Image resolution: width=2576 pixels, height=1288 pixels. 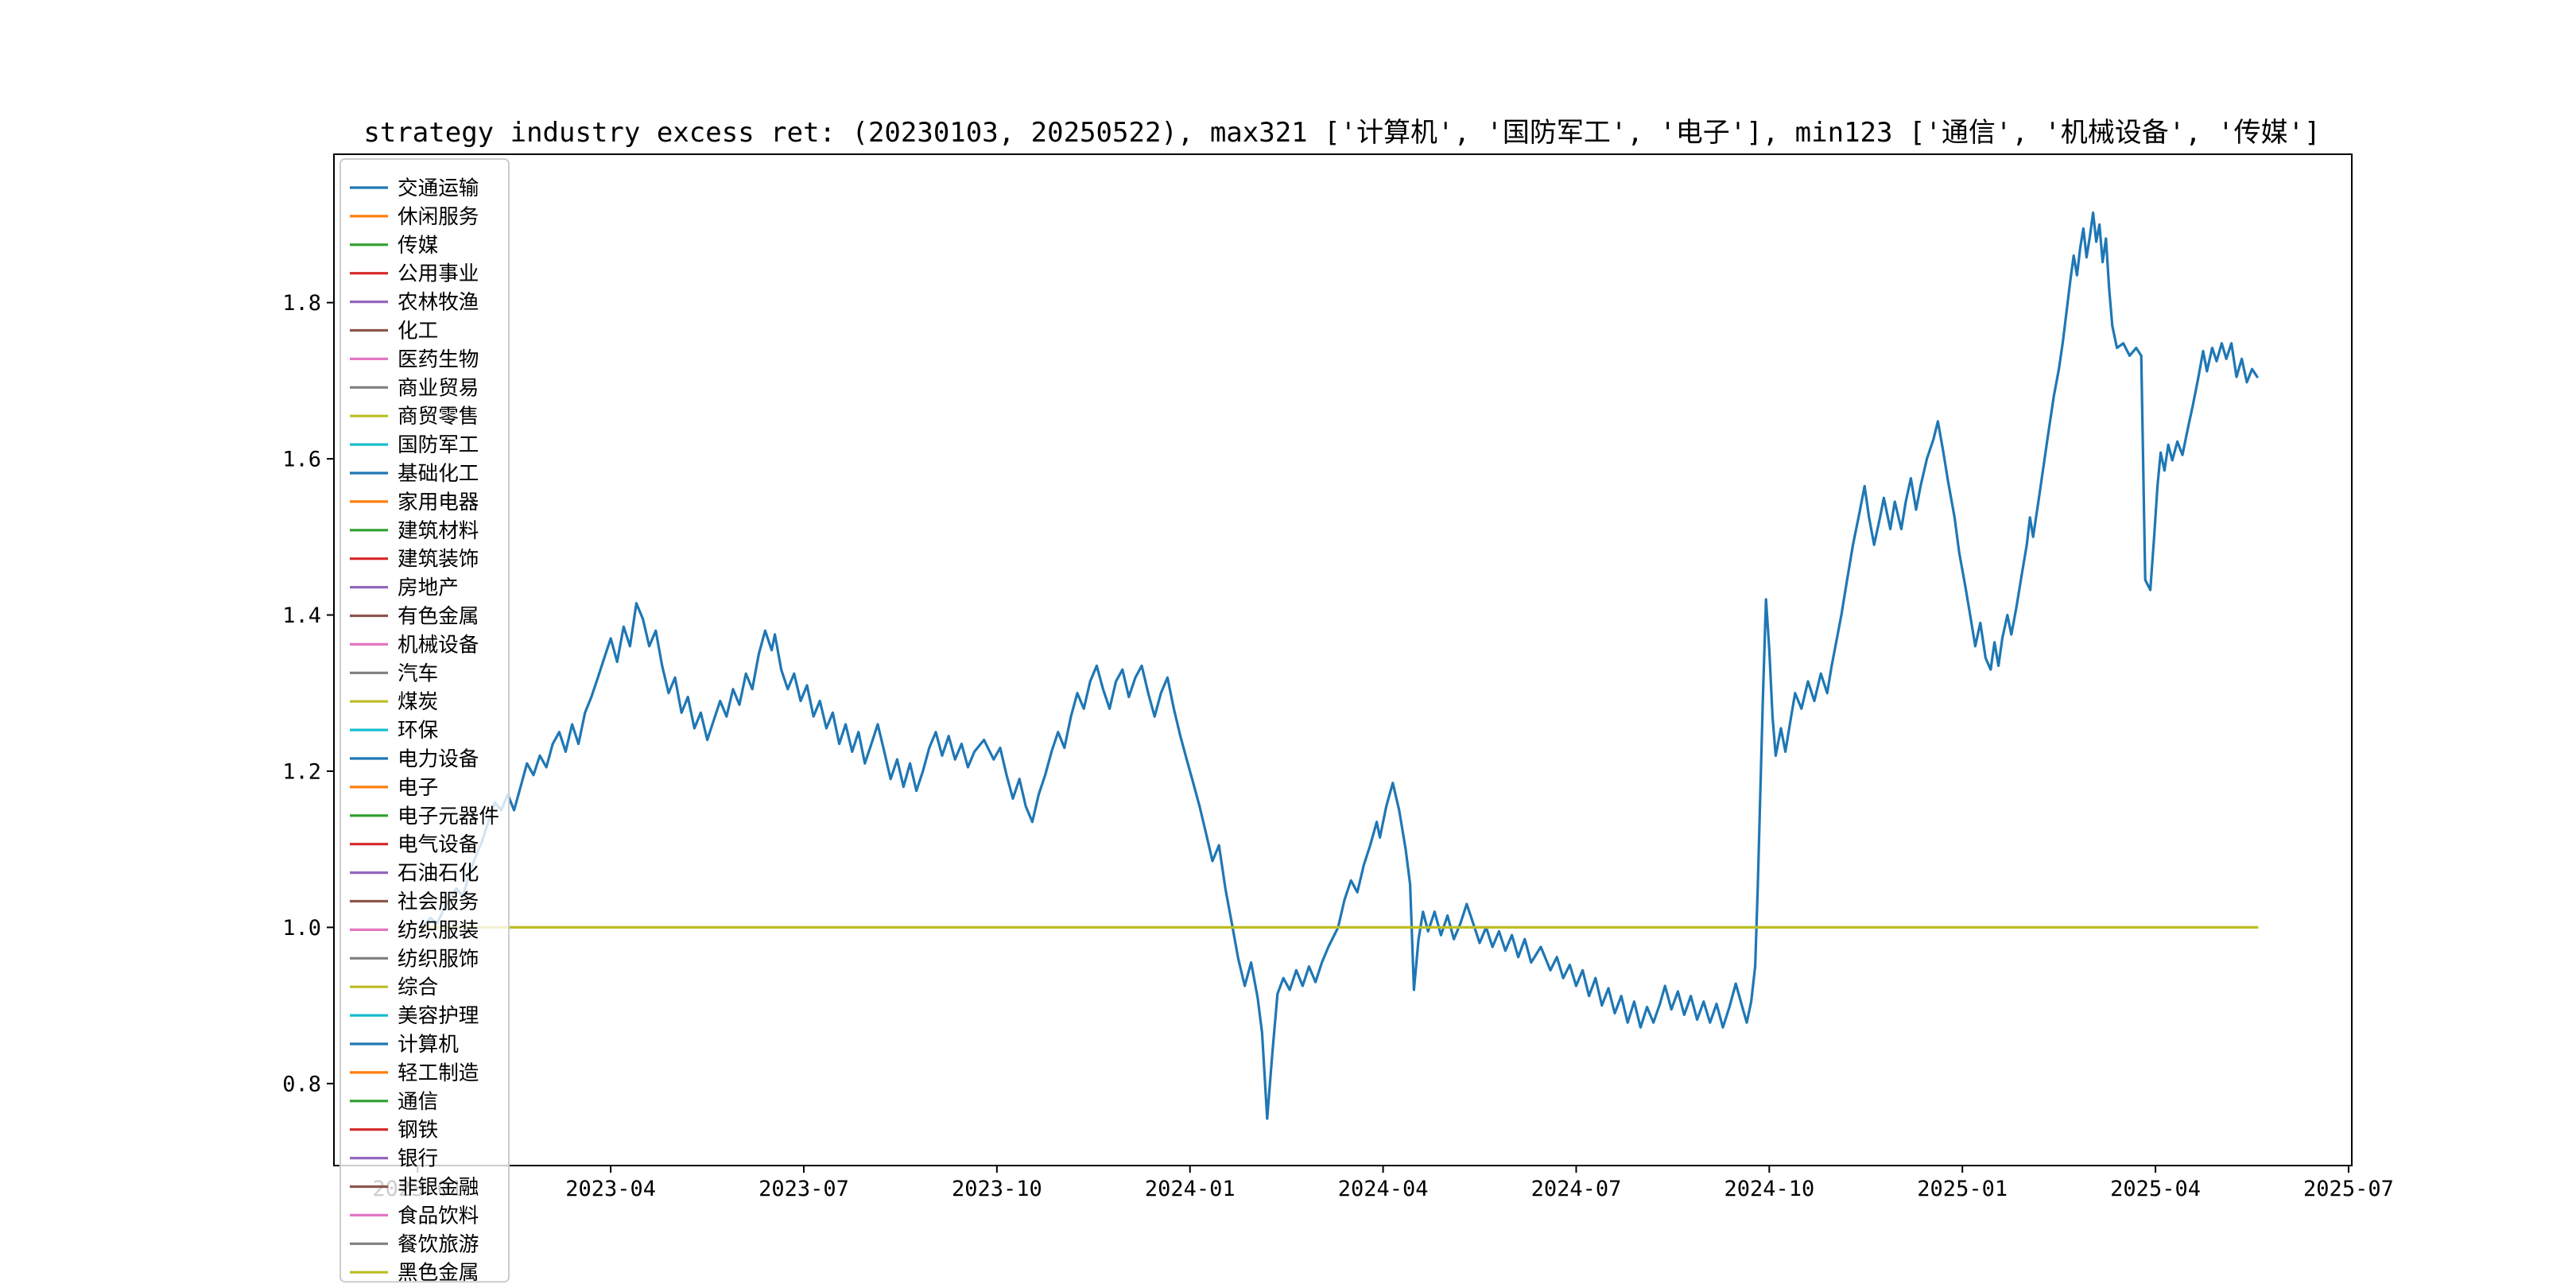 I want to click on legend-item: 非银金融, so click(x=415, y=1188).